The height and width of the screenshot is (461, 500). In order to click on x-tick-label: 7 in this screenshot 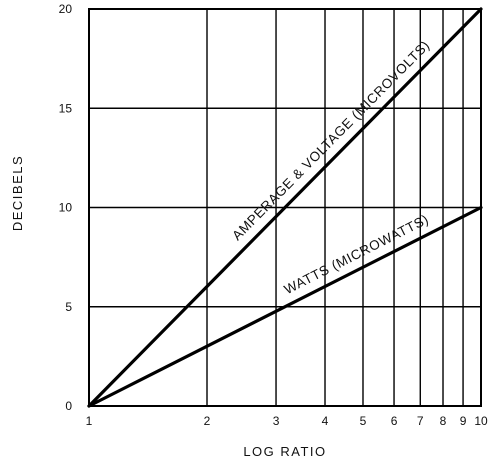, I will do `click(420, 421)`.